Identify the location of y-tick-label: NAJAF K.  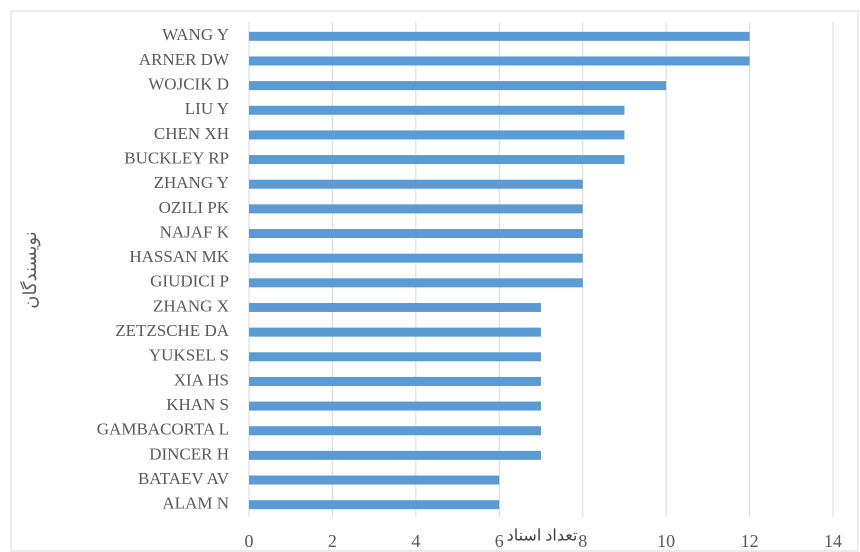
(195, 231).